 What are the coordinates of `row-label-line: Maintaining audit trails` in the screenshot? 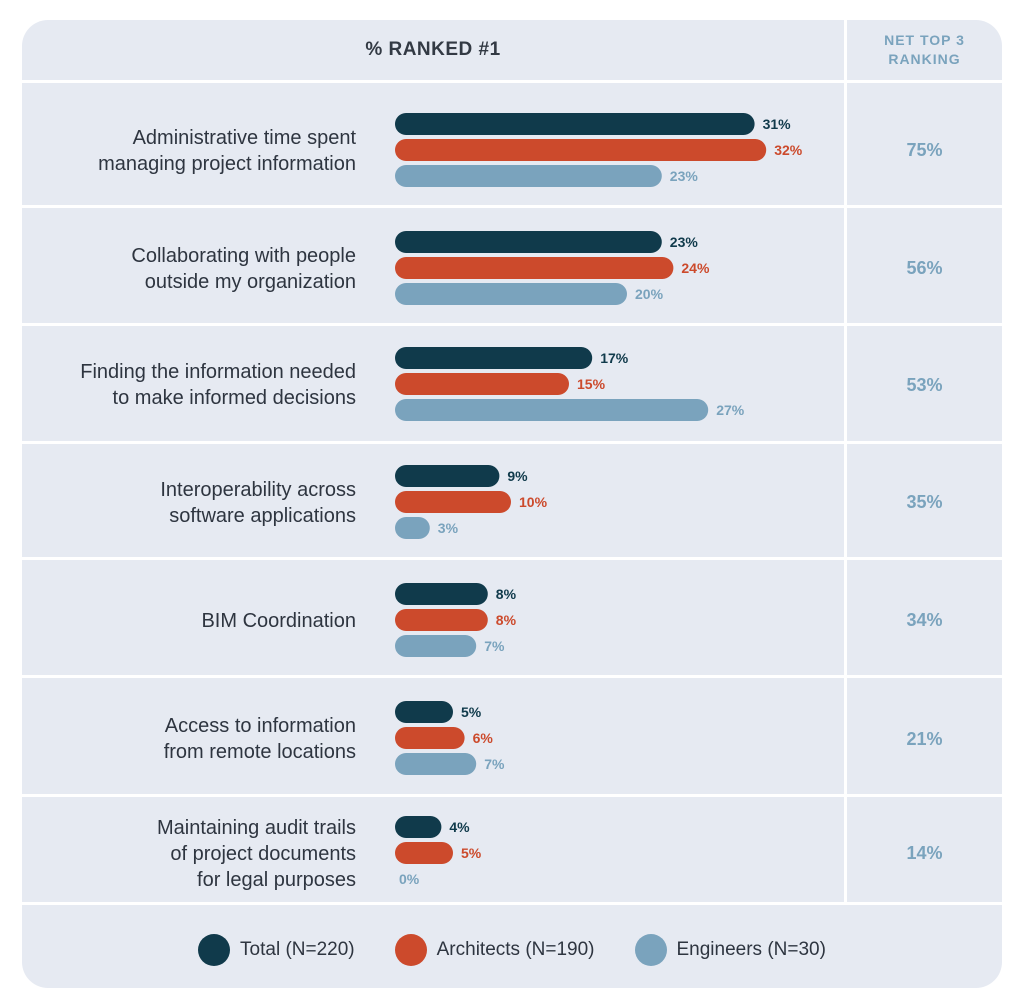 It's located at (256, 828).